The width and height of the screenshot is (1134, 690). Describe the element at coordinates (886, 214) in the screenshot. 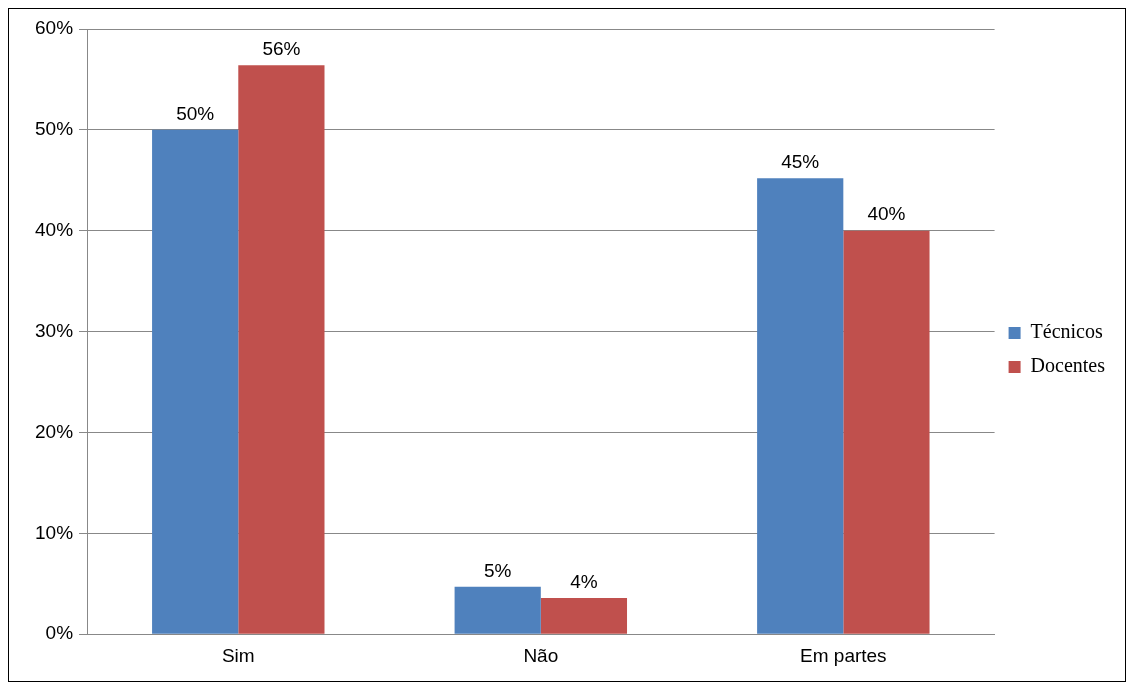

I see `data-label: 40%` at that location.